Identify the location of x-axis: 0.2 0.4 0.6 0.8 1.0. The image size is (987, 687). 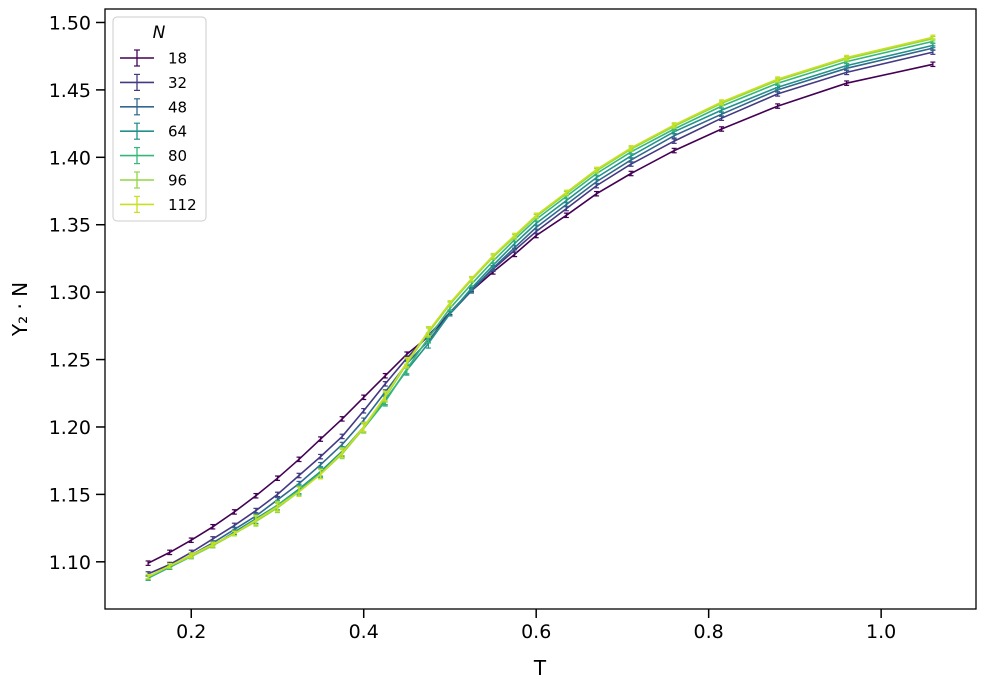
(536, 626).